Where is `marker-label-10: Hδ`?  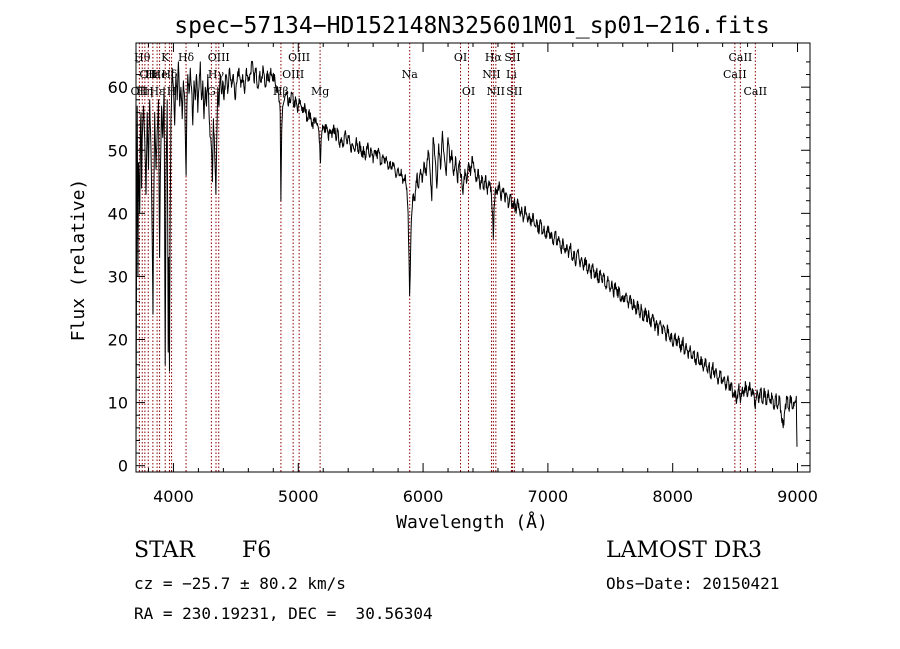
marker-label-10: Hδ is located at coordinates (186, 57).